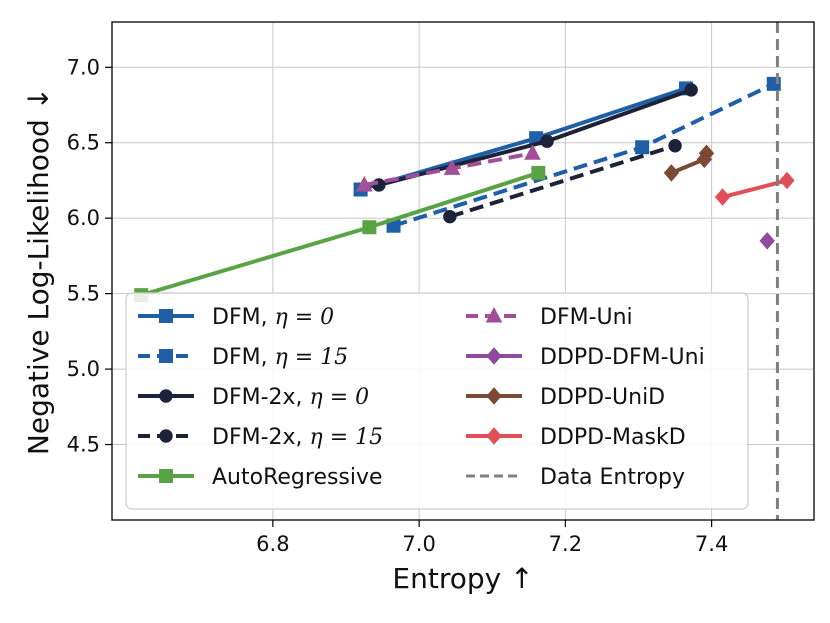 Image resolution: width=830 pixels, height=623 pixels. I want to click on legend-entry-ddpd-maskd: DDPD-MaskD, so click(576, 437).